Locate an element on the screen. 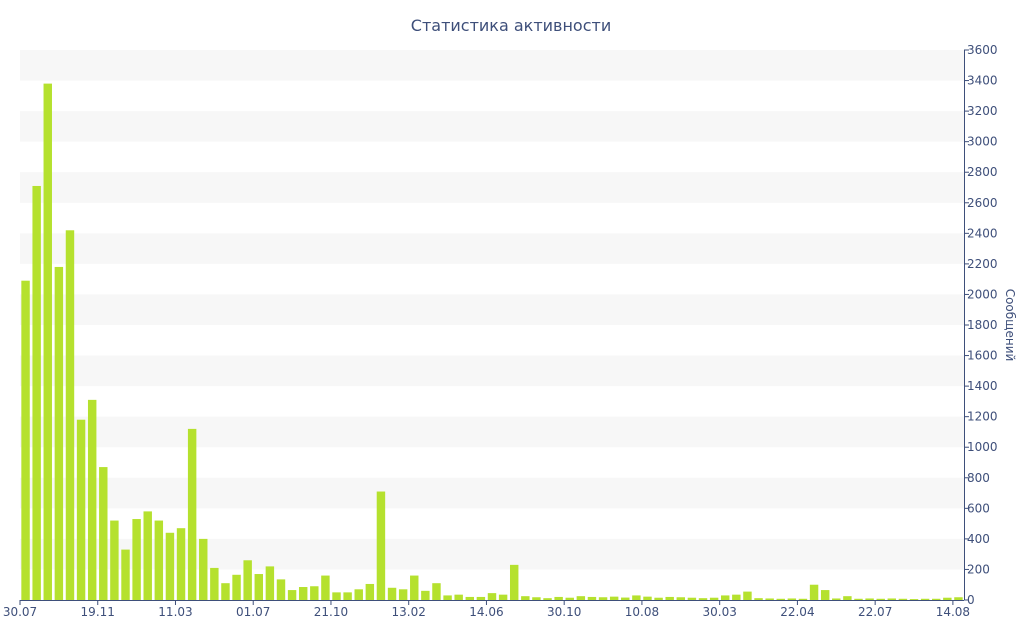  y-tick-label: 400 is located at coordinates (978, 539).